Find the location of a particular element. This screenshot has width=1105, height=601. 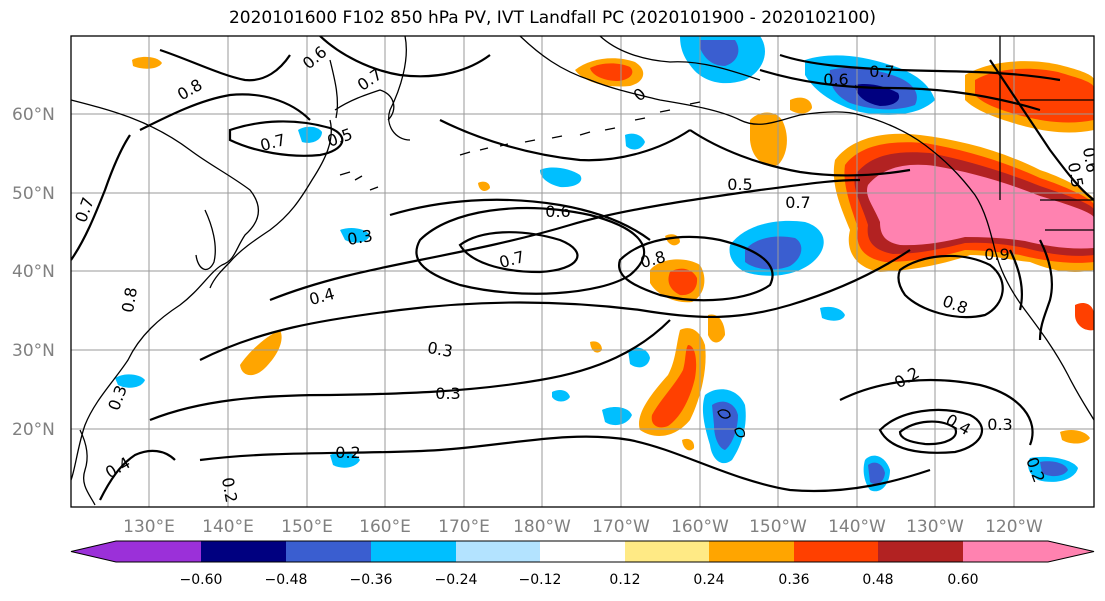

colorbar-tick: 0.60 is located at coordinates (962, 580).